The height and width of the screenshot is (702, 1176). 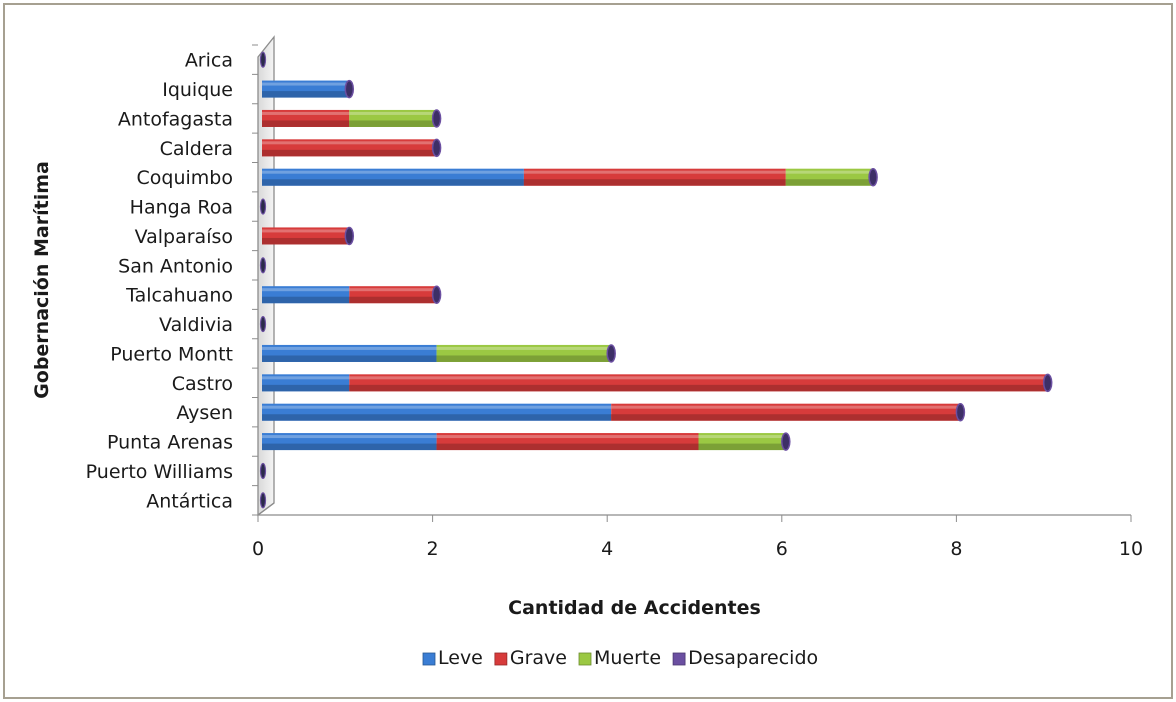 What do you see at coordinates (634, 608) in the screenshot?
I see `x-axis-title: Cantidad de Accidentes` at bounding box center [634, 608].